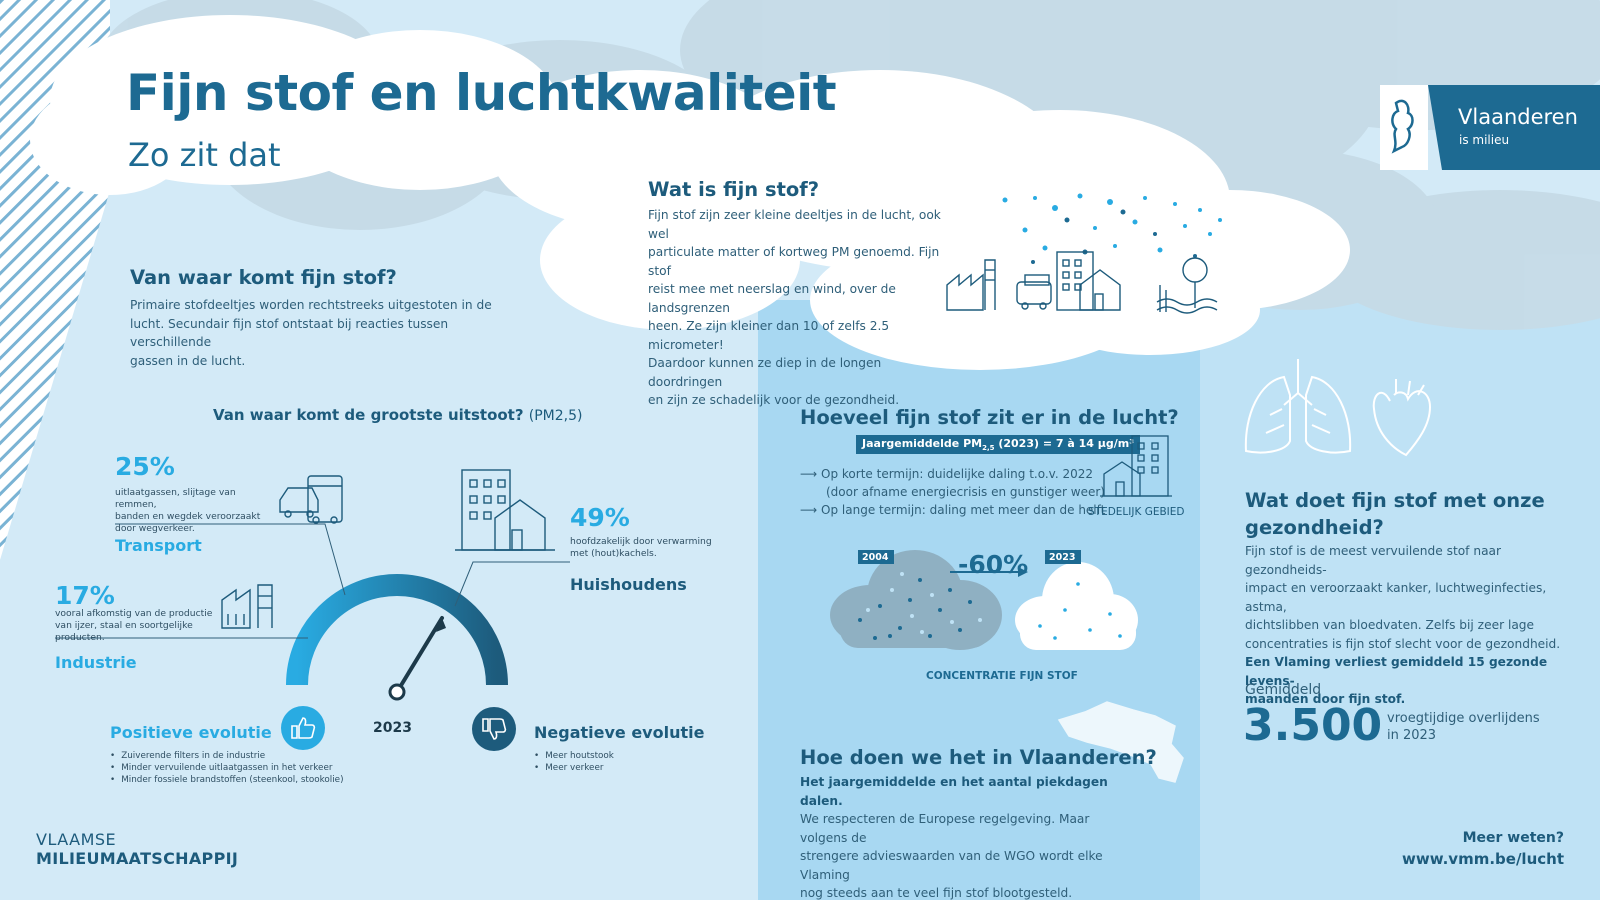 The width and height of the screenshot is (1600, 900). I want to click on vlaanderen-lion-icon, so click(1490, 127).